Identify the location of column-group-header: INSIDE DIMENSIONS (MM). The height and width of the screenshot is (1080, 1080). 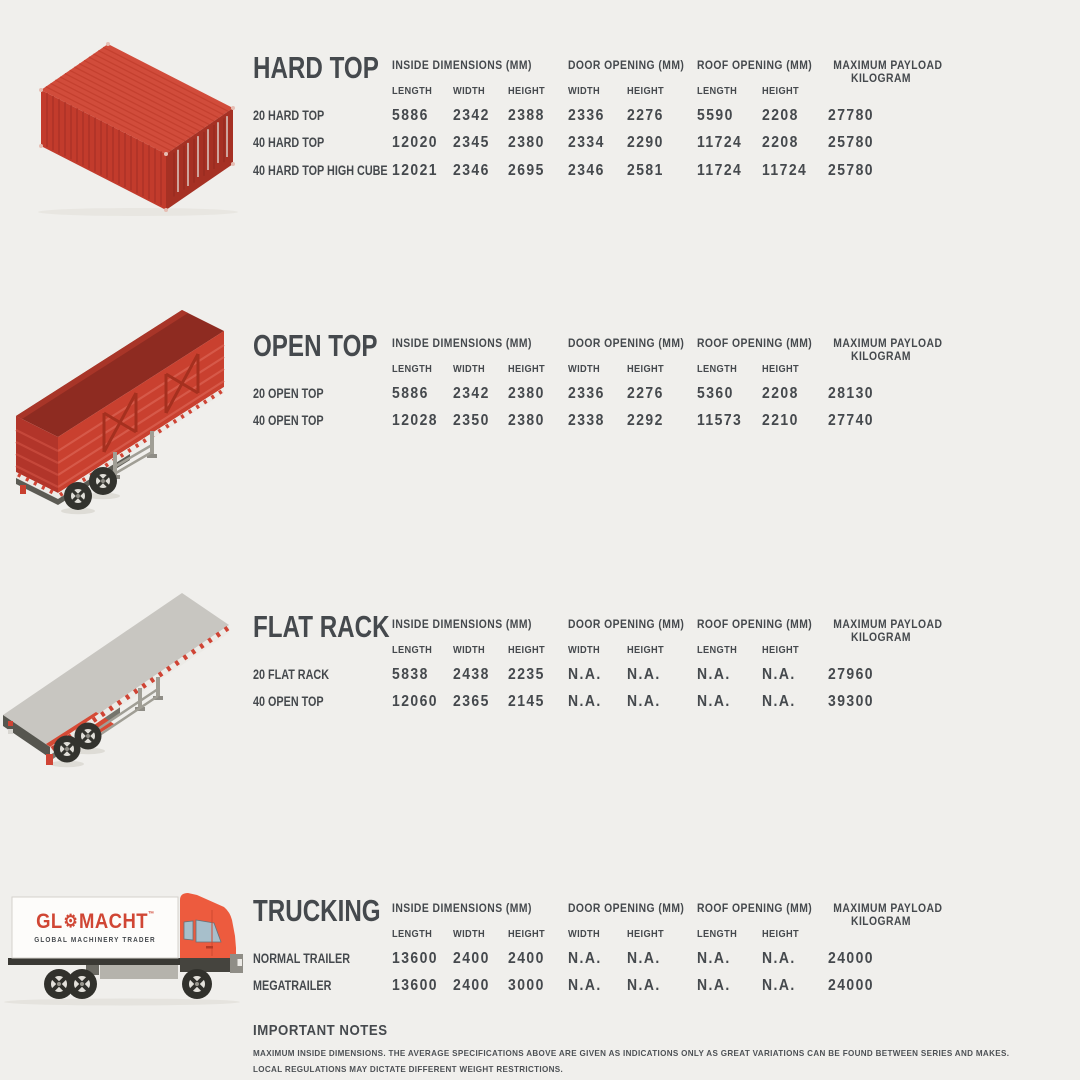
(462, 625).